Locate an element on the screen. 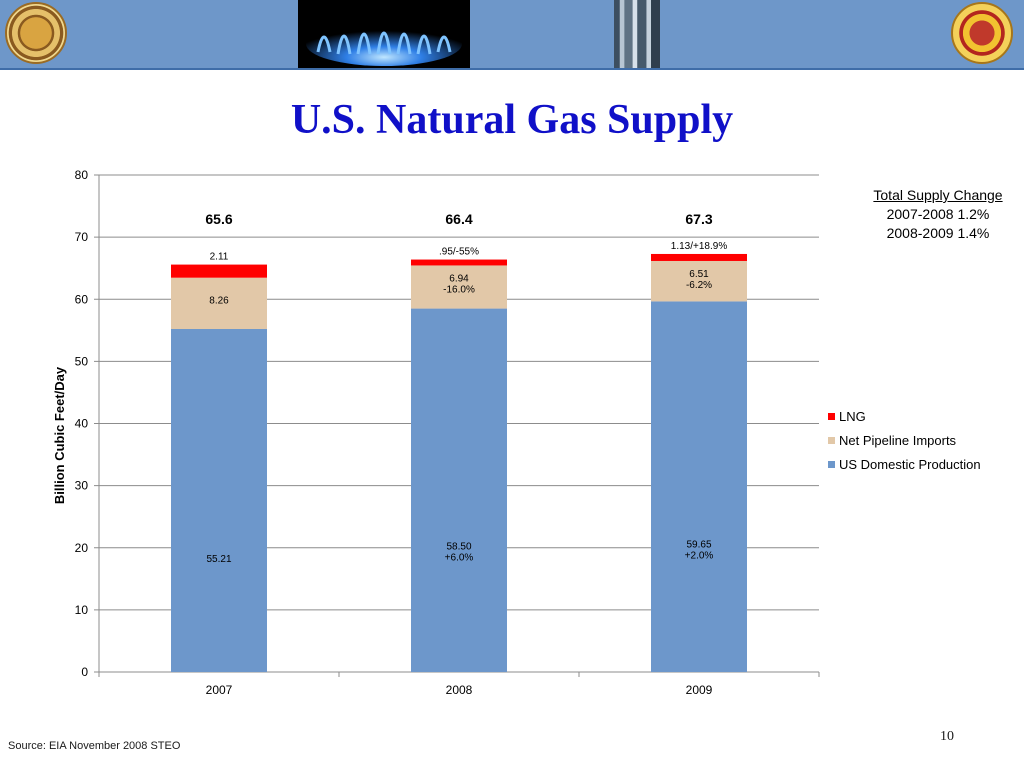 The width and height of the screenshot is (1024, 768). data-label: 6.51 is located at coordinates (699, 274).